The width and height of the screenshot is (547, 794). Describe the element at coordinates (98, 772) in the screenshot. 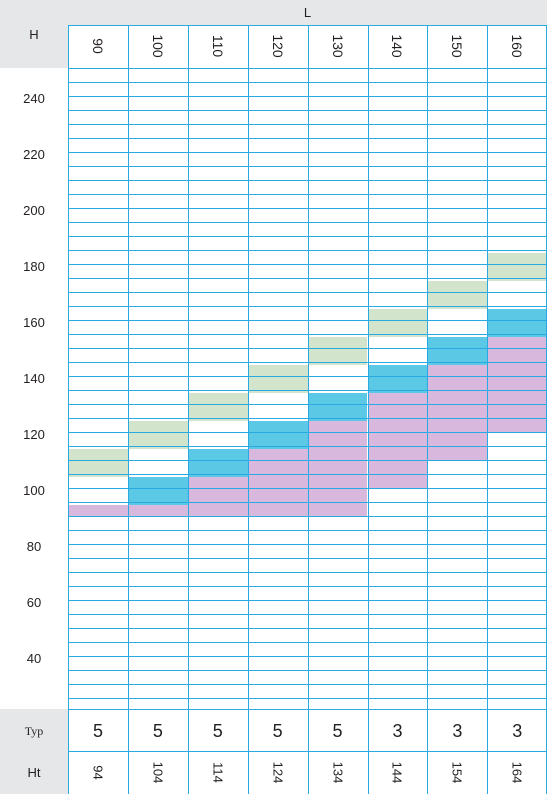

I see `ht-value-L90: 94` at that location.